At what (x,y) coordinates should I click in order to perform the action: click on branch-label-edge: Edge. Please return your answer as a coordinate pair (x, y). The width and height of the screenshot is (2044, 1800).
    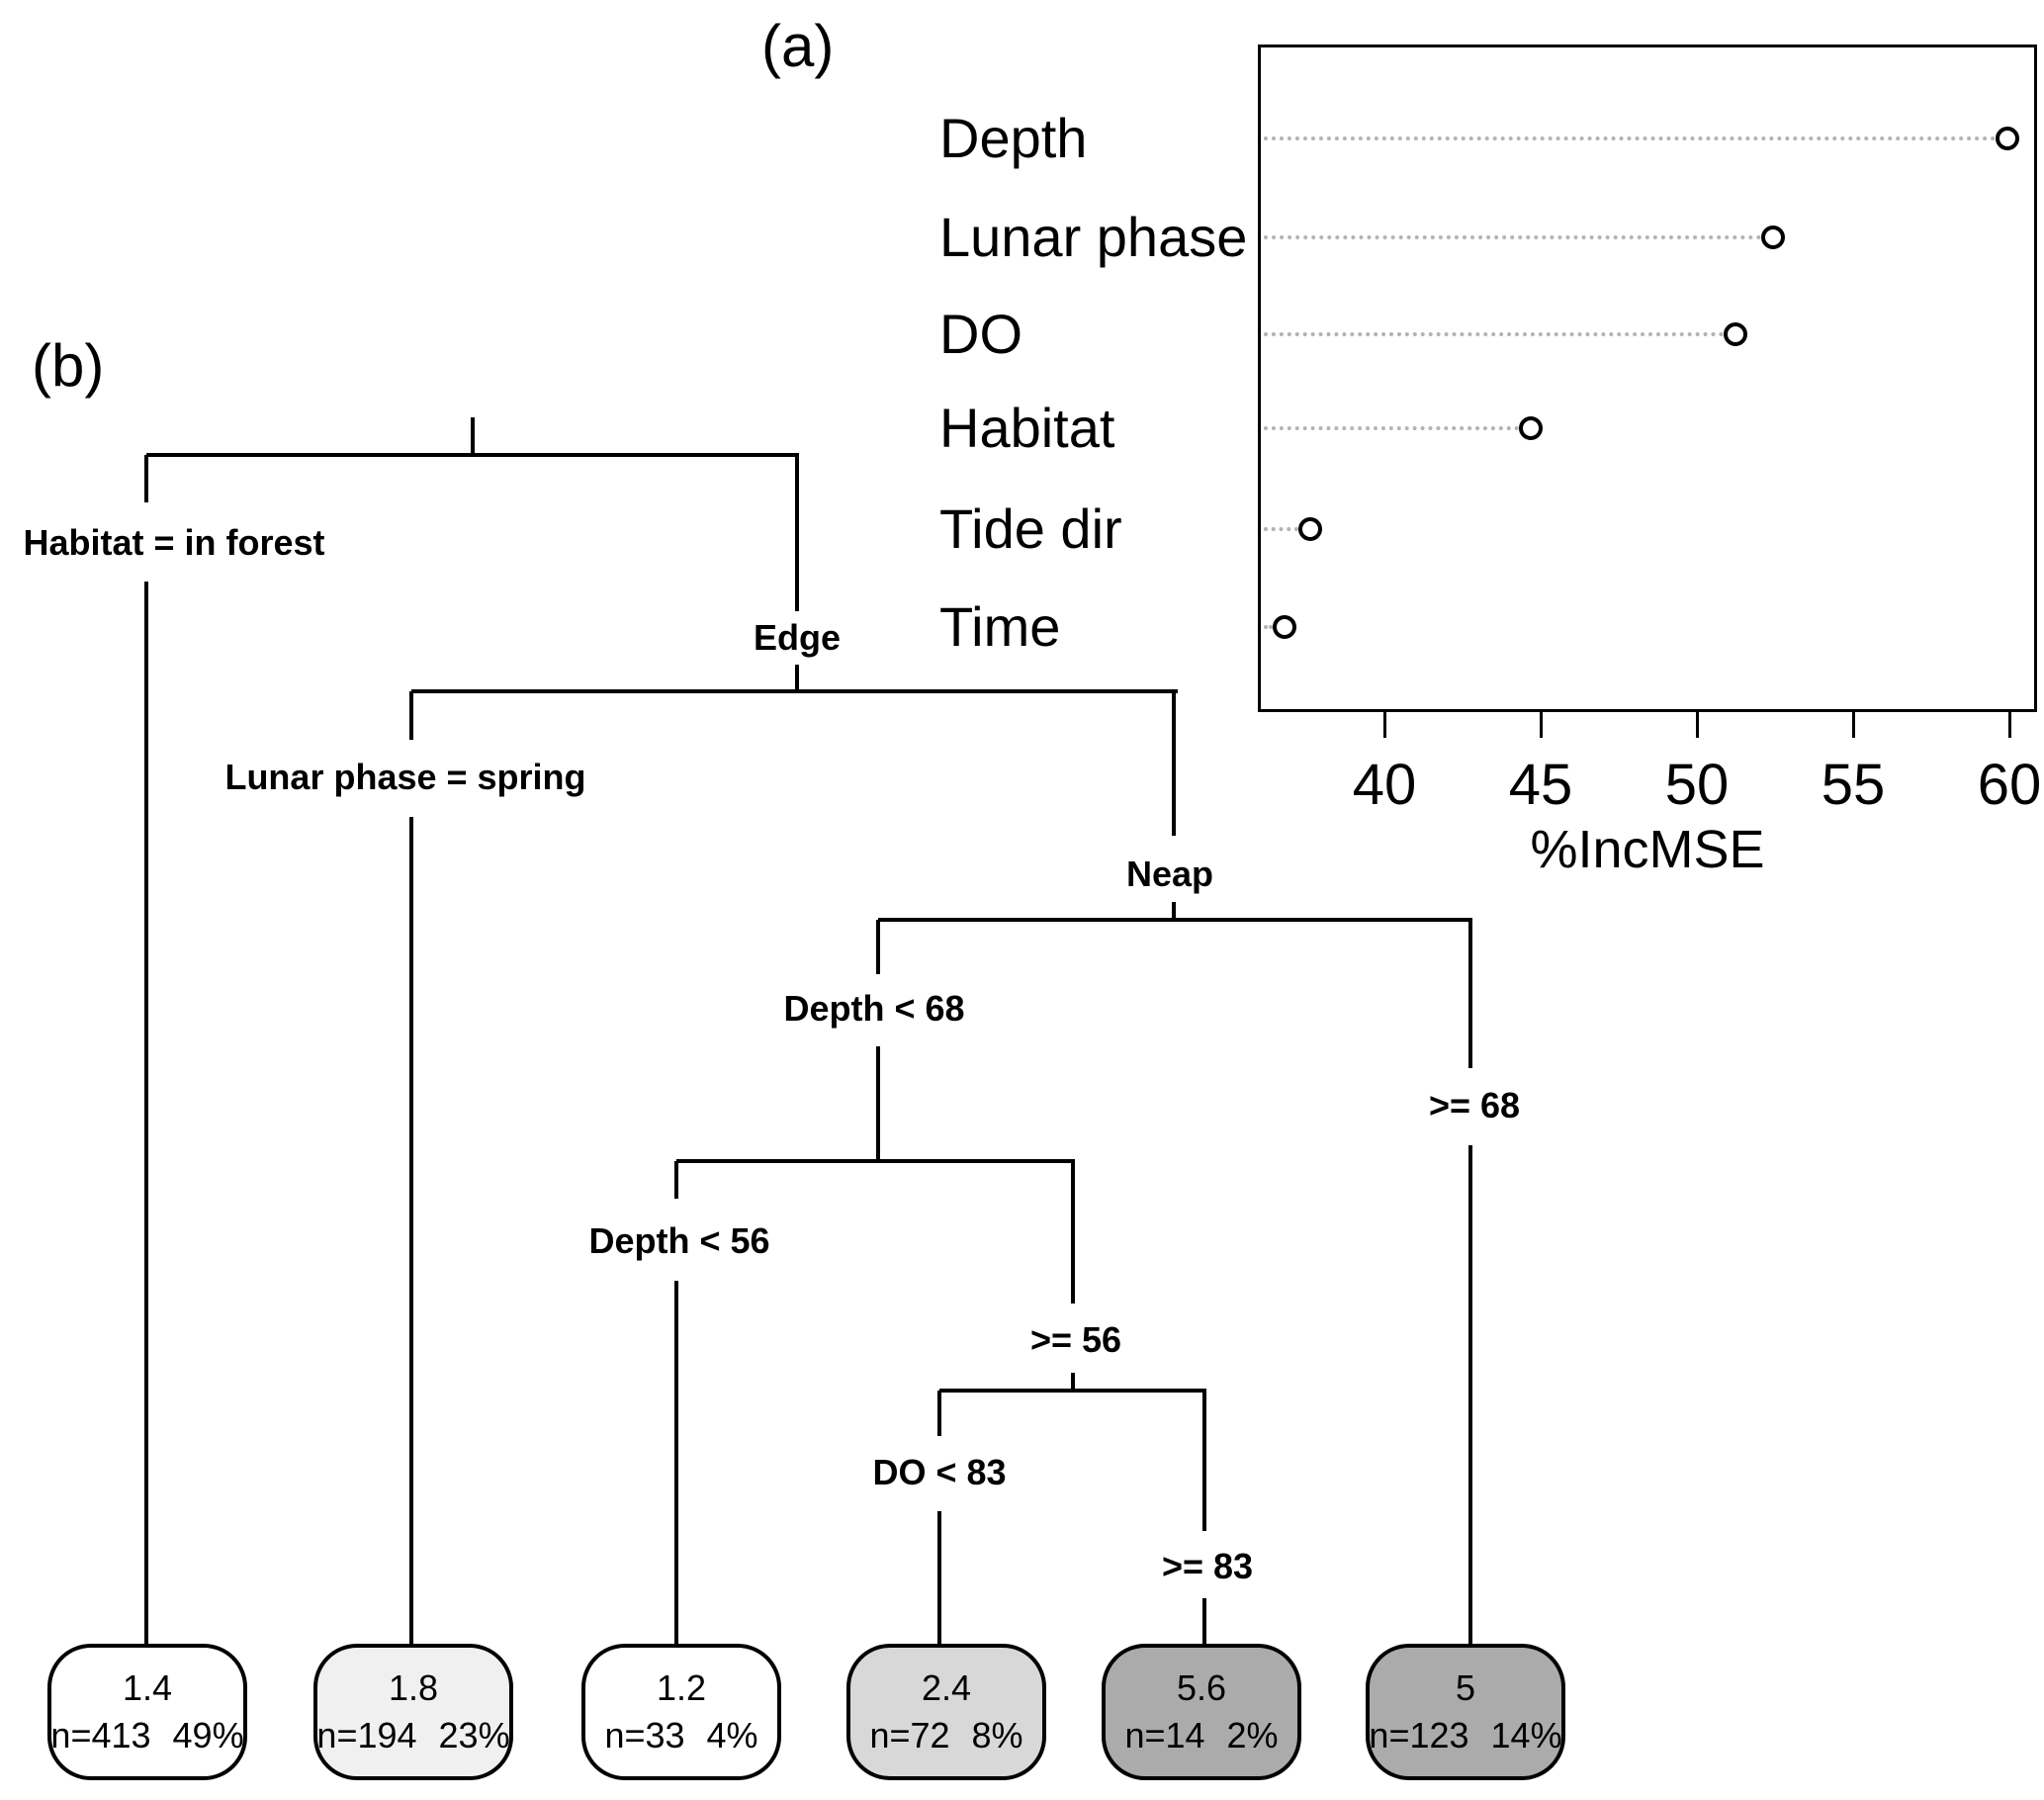
    Looking at the image, I should click on (797, 637).